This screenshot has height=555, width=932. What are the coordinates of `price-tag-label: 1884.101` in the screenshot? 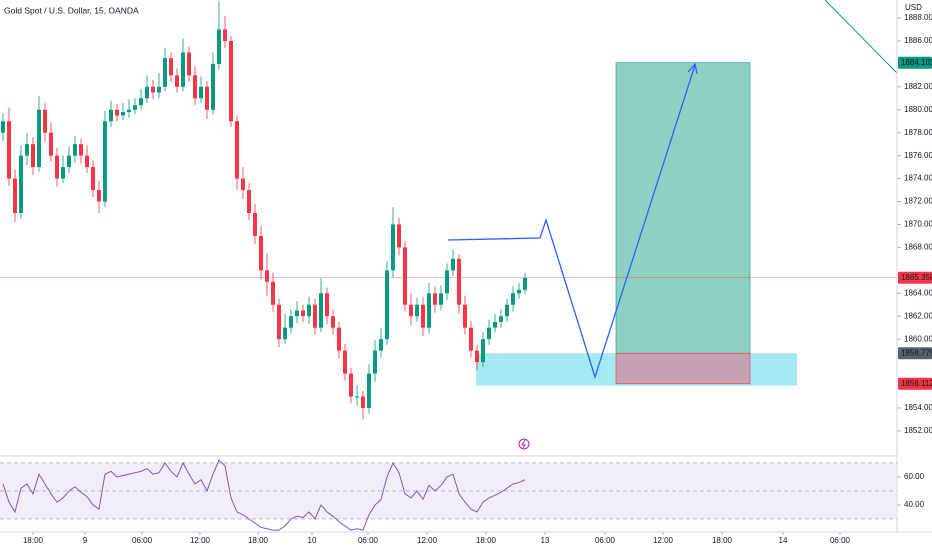 It's located at (916, 62).